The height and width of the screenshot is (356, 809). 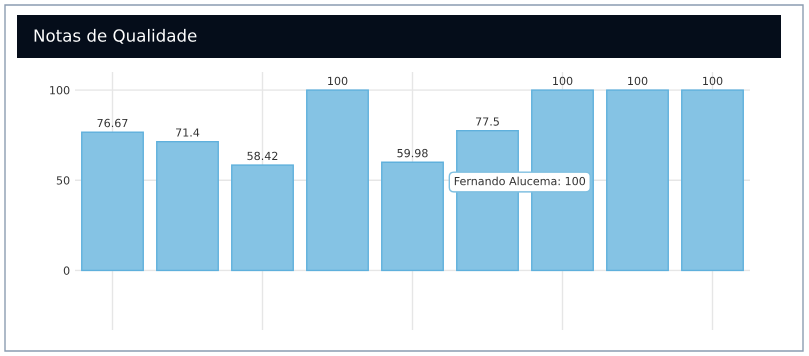 I want to click on data-label: 76.67, so click(x=113, y=123).